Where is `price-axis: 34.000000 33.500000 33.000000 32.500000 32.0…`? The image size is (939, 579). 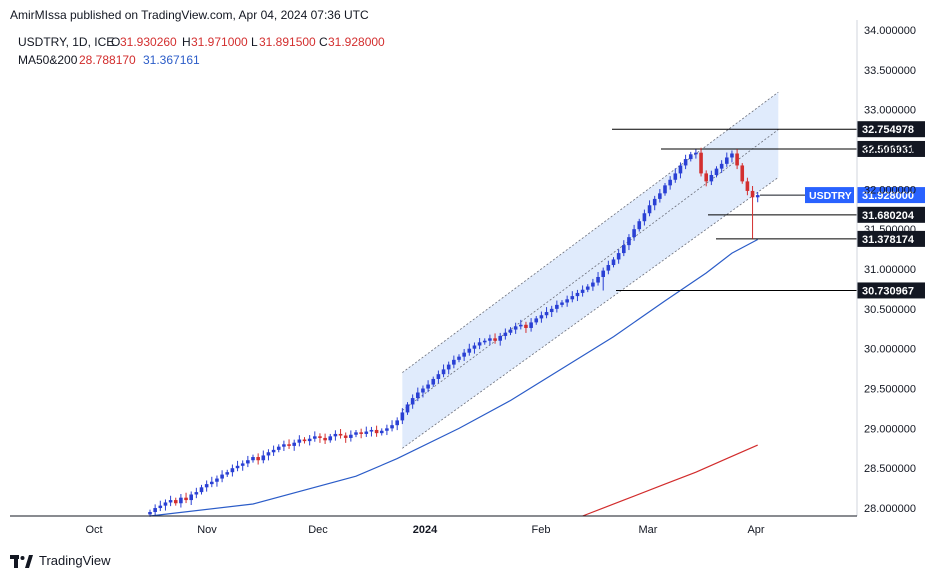
price-axis: 34.000000 33.500000 33.000000 32.500000 32.0… is located at coordinates (890, 270).